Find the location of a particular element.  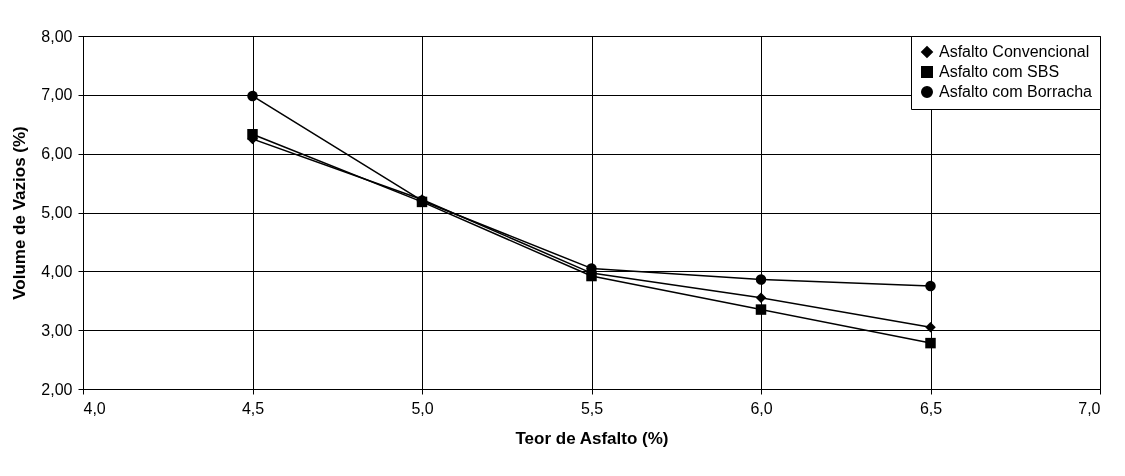

x-tick-label: 5,5 is located at coordinates (592, 408).